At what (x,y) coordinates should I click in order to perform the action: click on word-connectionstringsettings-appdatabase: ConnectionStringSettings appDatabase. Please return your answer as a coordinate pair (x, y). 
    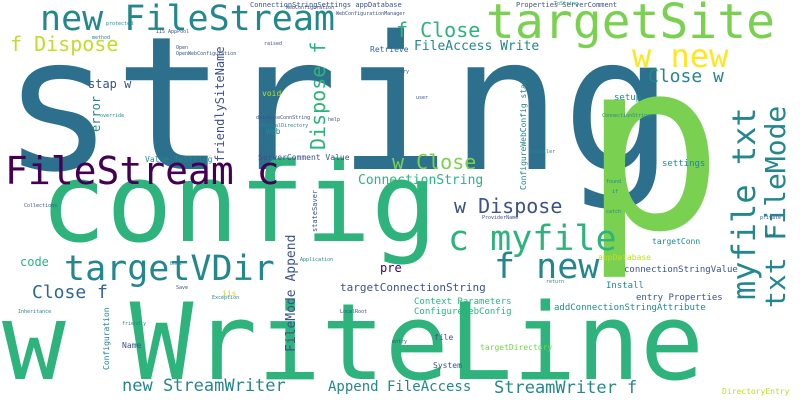
    Looking at the image, I should click on (326, 5).